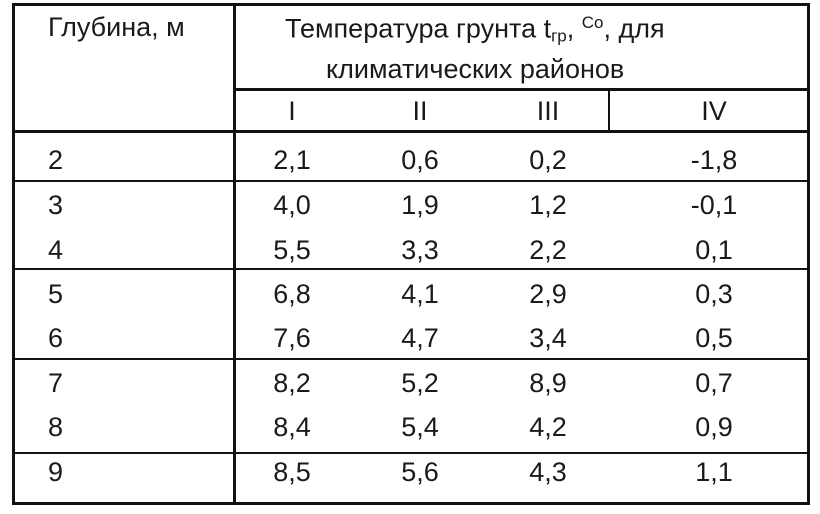  Describe the element at coordinates (714, 338) in the screenshot. I see `temperature-cell: 0,5` at that location.